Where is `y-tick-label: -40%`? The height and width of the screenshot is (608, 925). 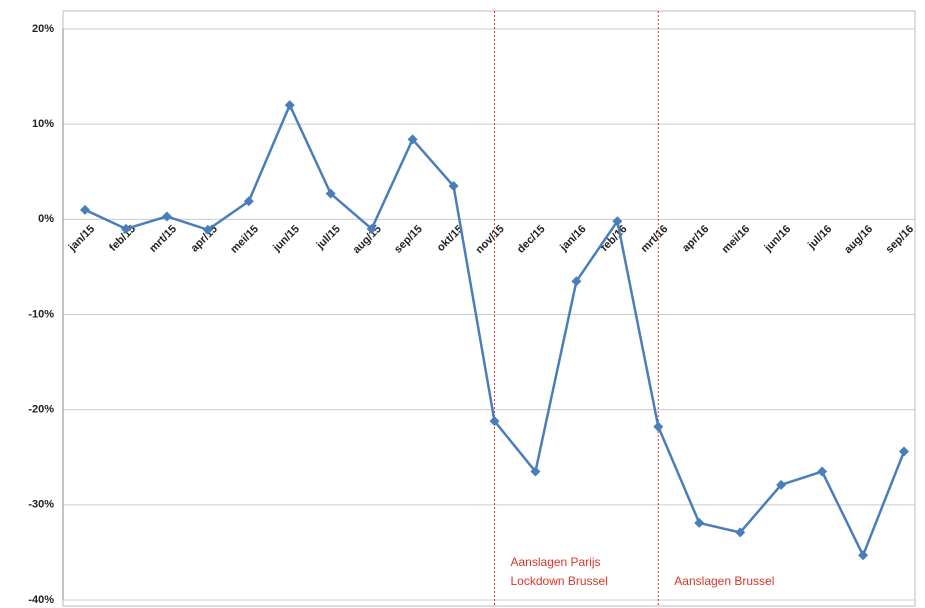
y-tick-label: -40% is located at coordinates (41, 600).